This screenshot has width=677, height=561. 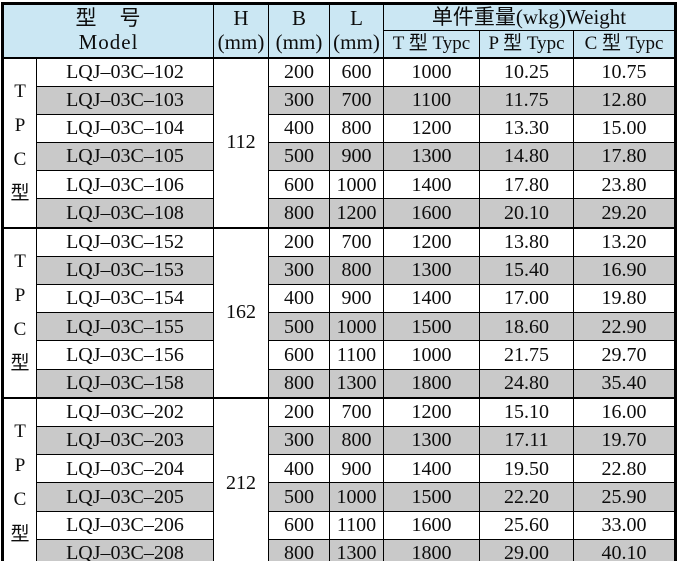 I want to click on header-l-unit: (mm), so click(x=356, y=41).